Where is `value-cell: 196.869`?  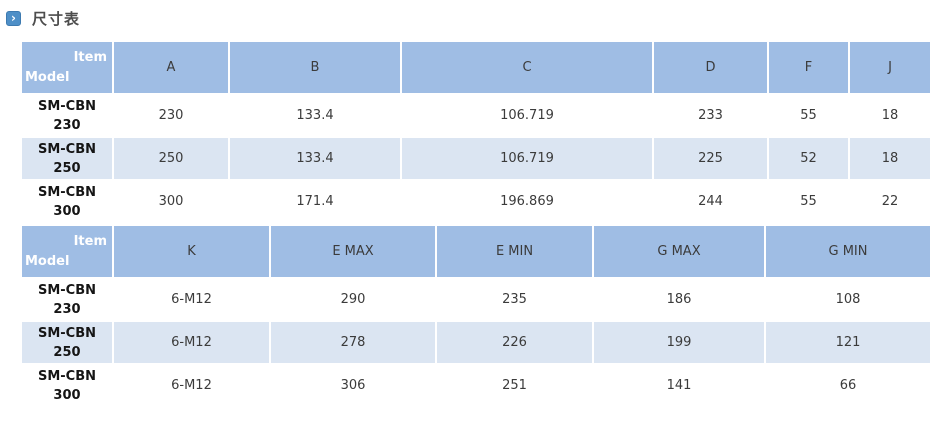 value-cell: 196.869 is located at coordinates (527, 201).